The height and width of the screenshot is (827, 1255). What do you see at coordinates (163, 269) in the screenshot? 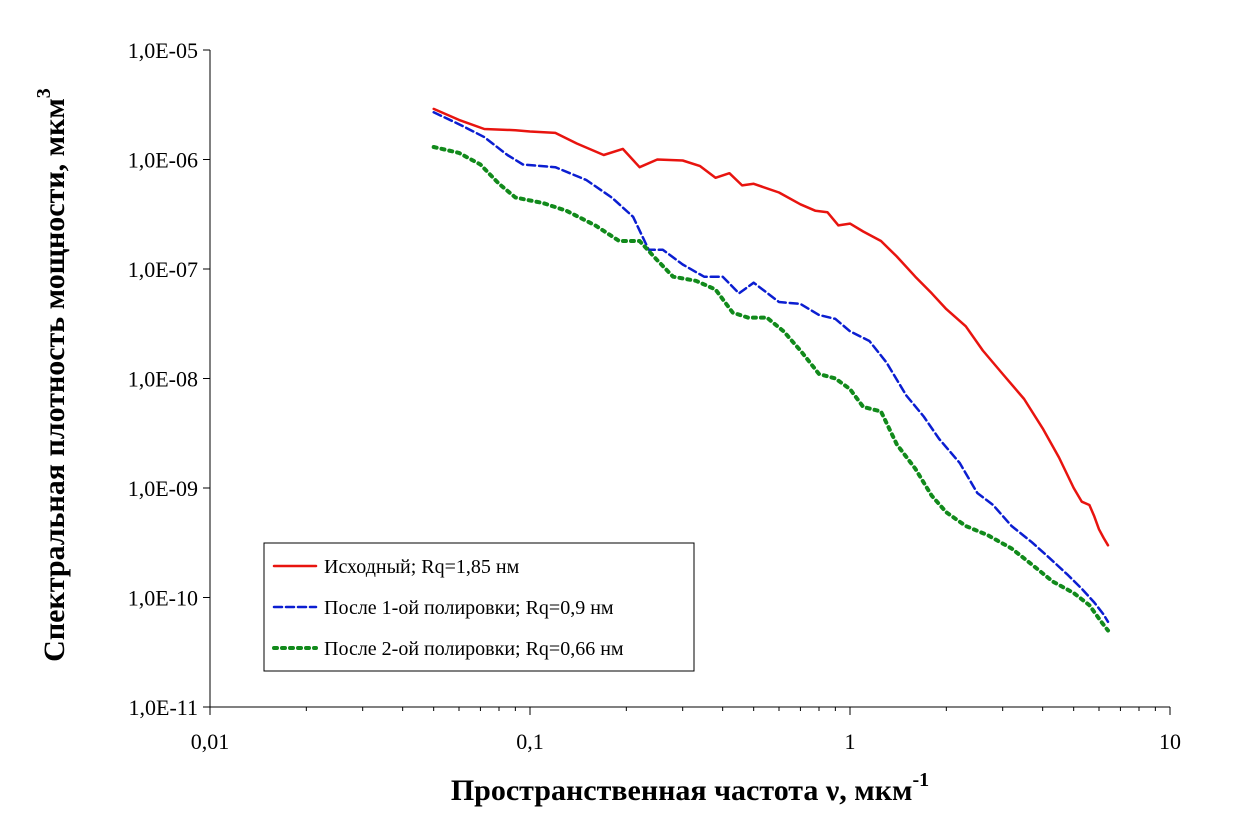
I see `y-tick-label: 1,0E-07` at bounding box center [163, 269].